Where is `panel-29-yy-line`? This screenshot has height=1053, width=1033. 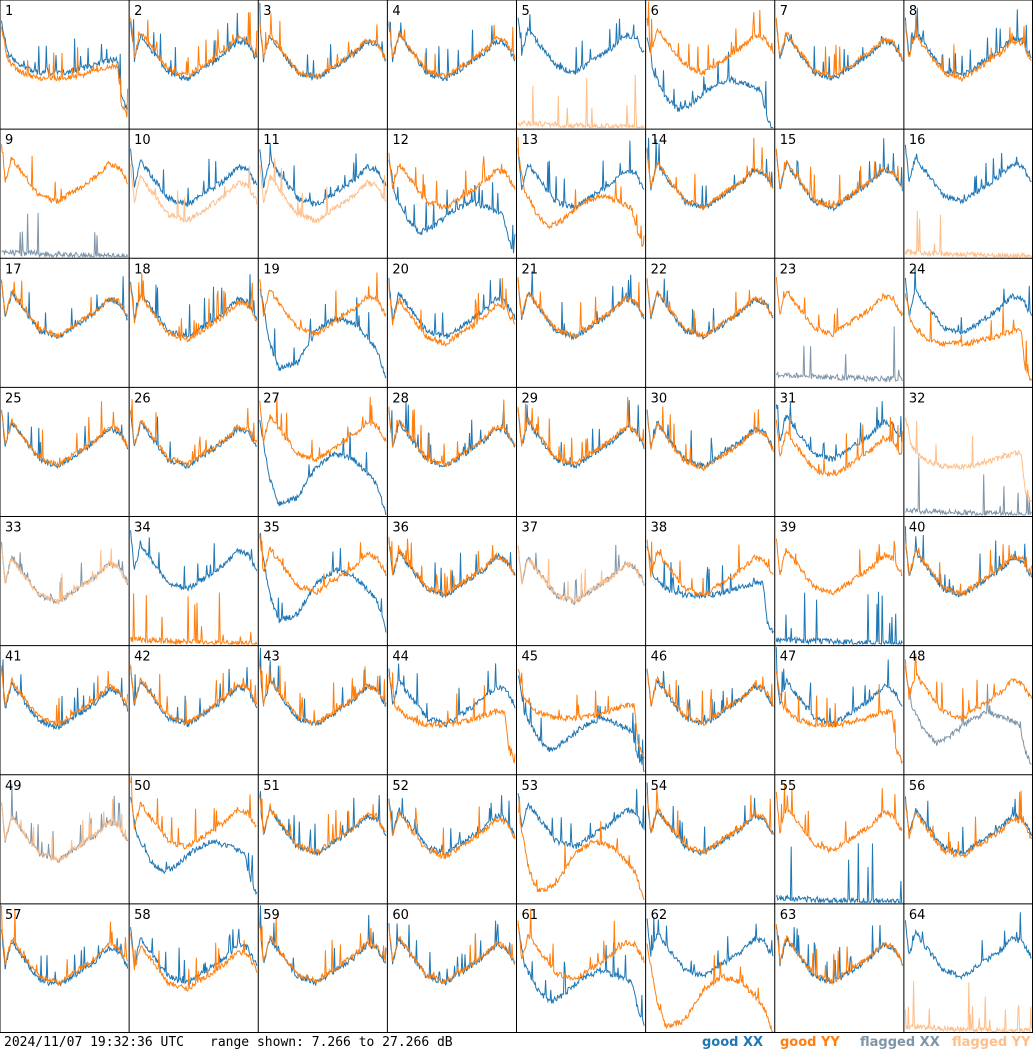 panel-29-yy-line is located at coordinates (581, 431).